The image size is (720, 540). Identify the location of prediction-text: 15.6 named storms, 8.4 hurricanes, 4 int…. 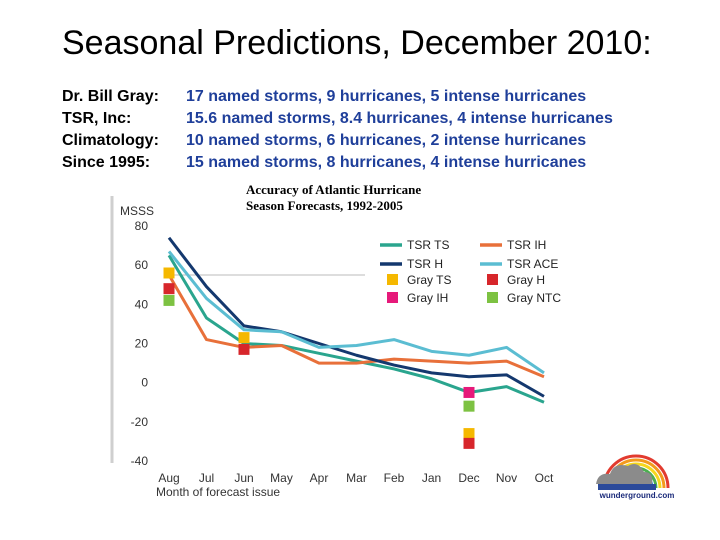
(399, 118).